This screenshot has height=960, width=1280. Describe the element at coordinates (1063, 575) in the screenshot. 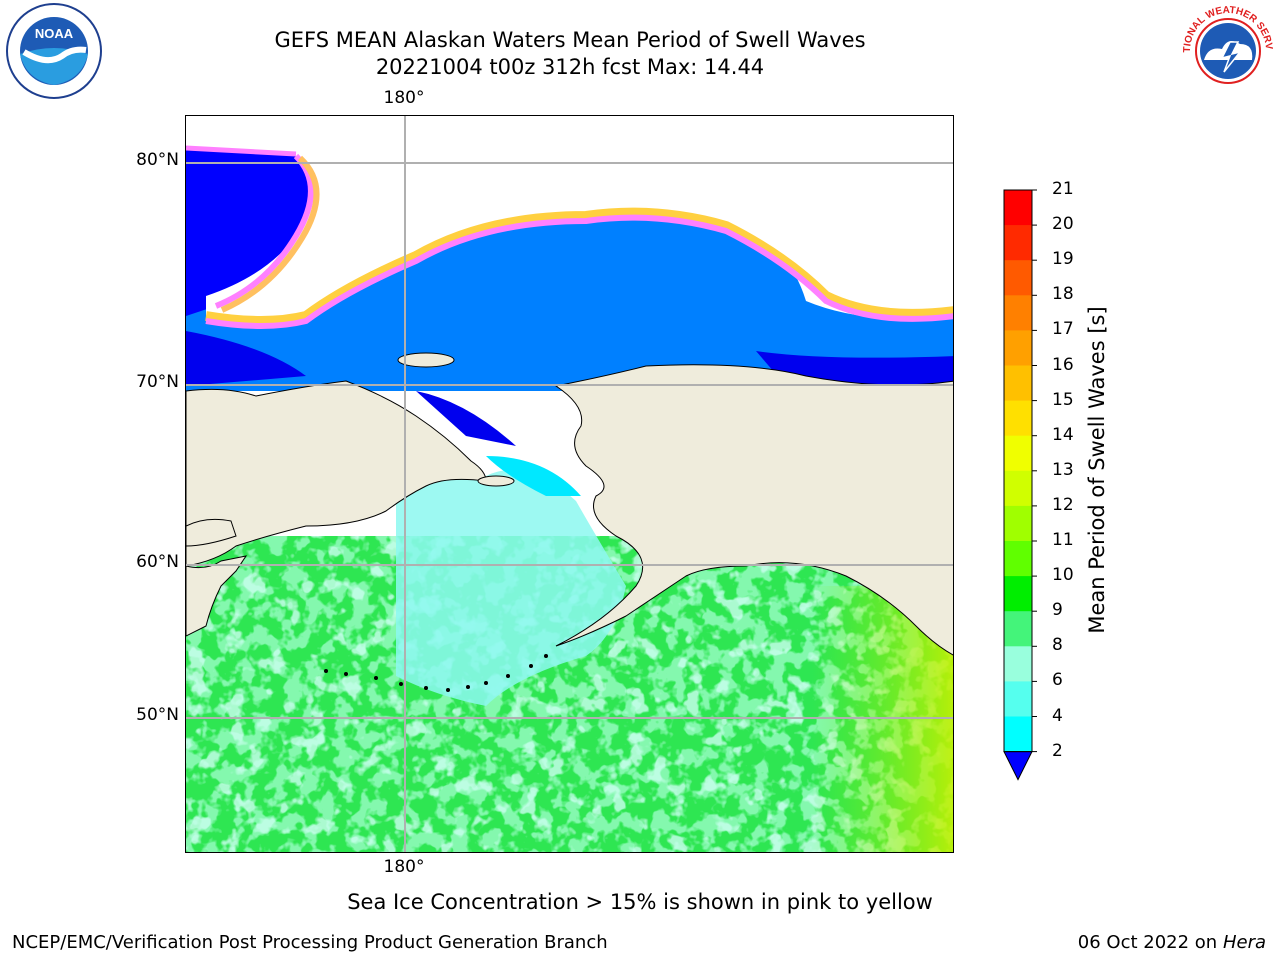

I see `colorbar-tick-label: 10` at that location.